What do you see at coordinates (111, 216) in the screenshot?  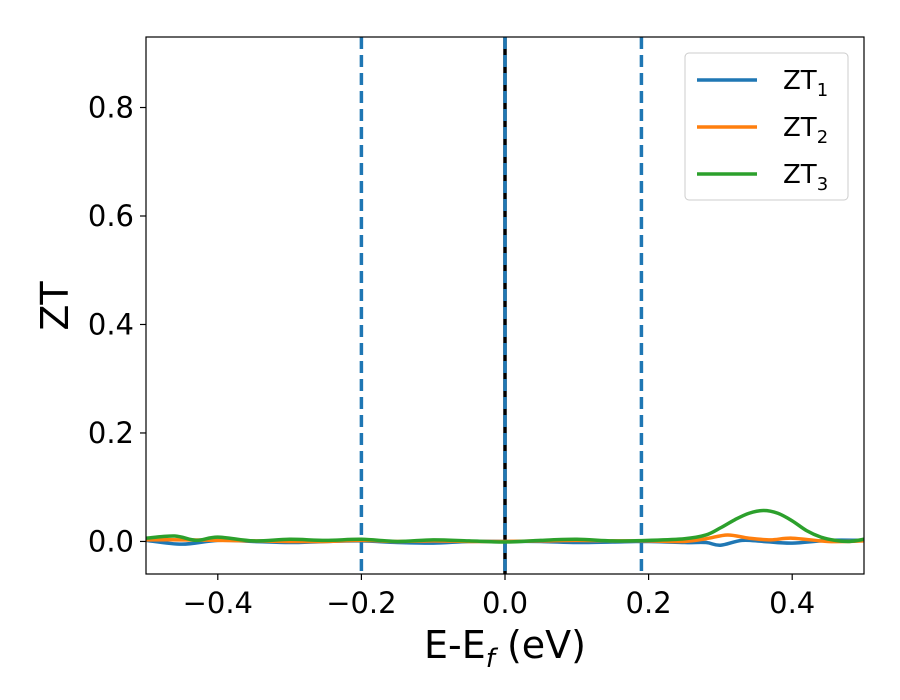 I see `y-tick-label: 0.6` at bounding box center [111, 216].